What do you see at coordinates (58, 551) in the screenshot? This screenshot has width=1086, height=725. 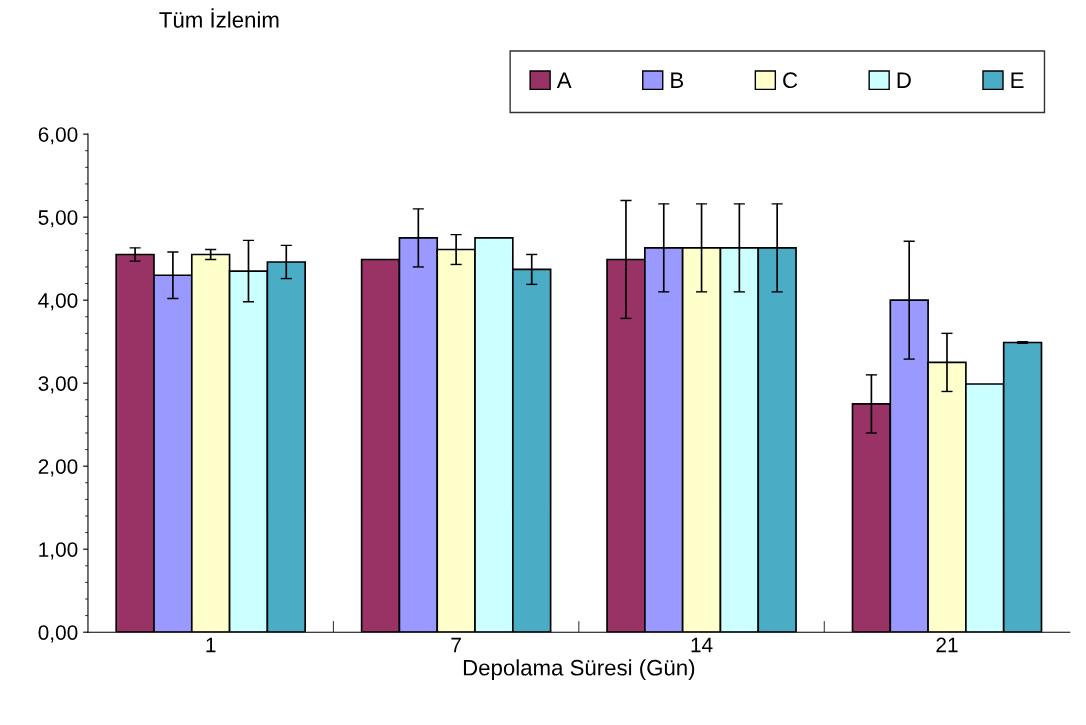 I see `y-tick-label: 1,00` at bounding box center [58, 551].